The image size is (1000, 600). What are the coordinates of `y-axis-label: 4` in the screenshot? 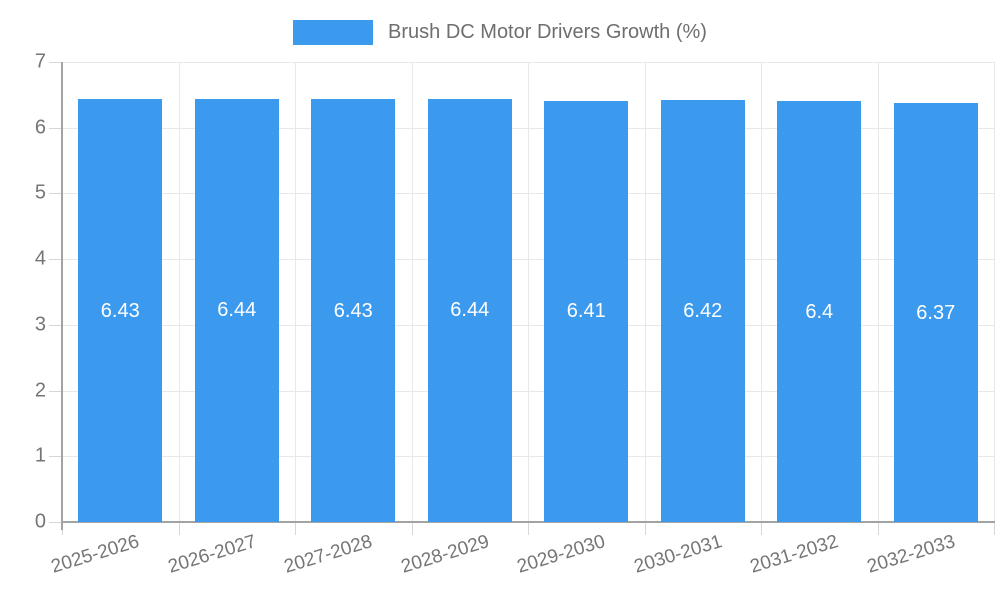 It's located at (40, 258).